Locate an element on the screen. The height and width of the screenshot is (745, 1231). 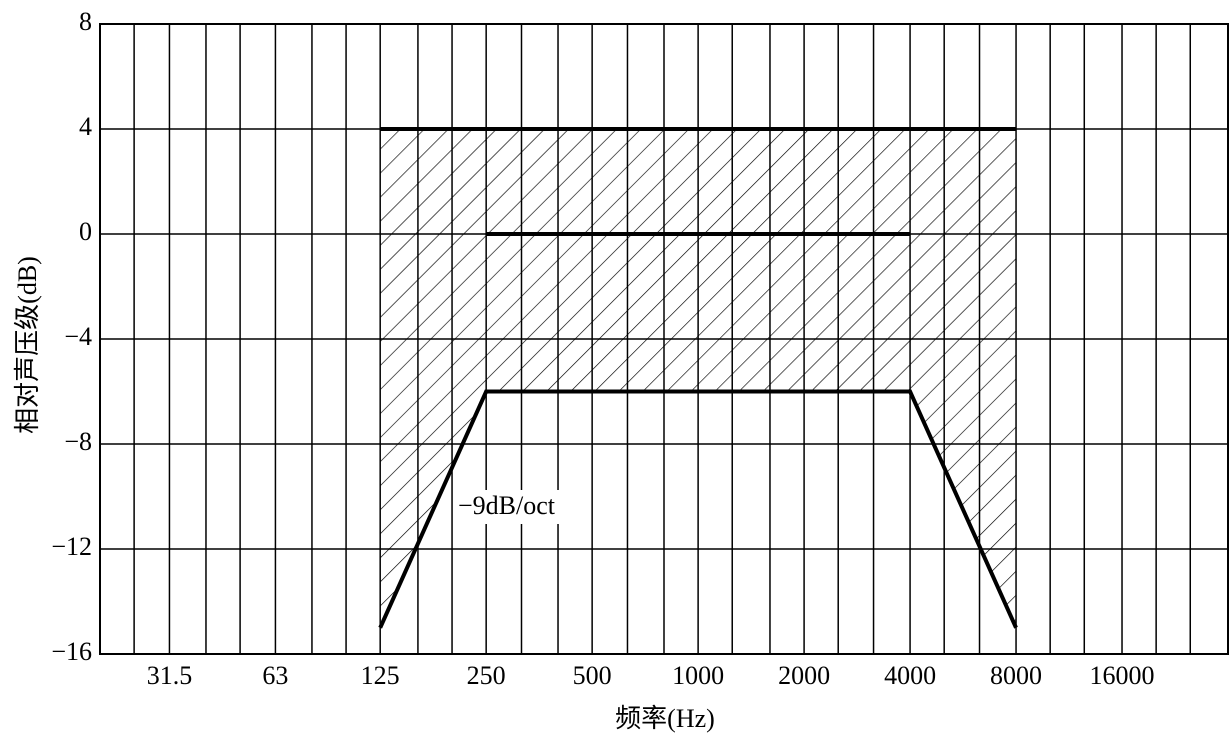
y-tick-label: −8 is located at coordinates (78, 441).